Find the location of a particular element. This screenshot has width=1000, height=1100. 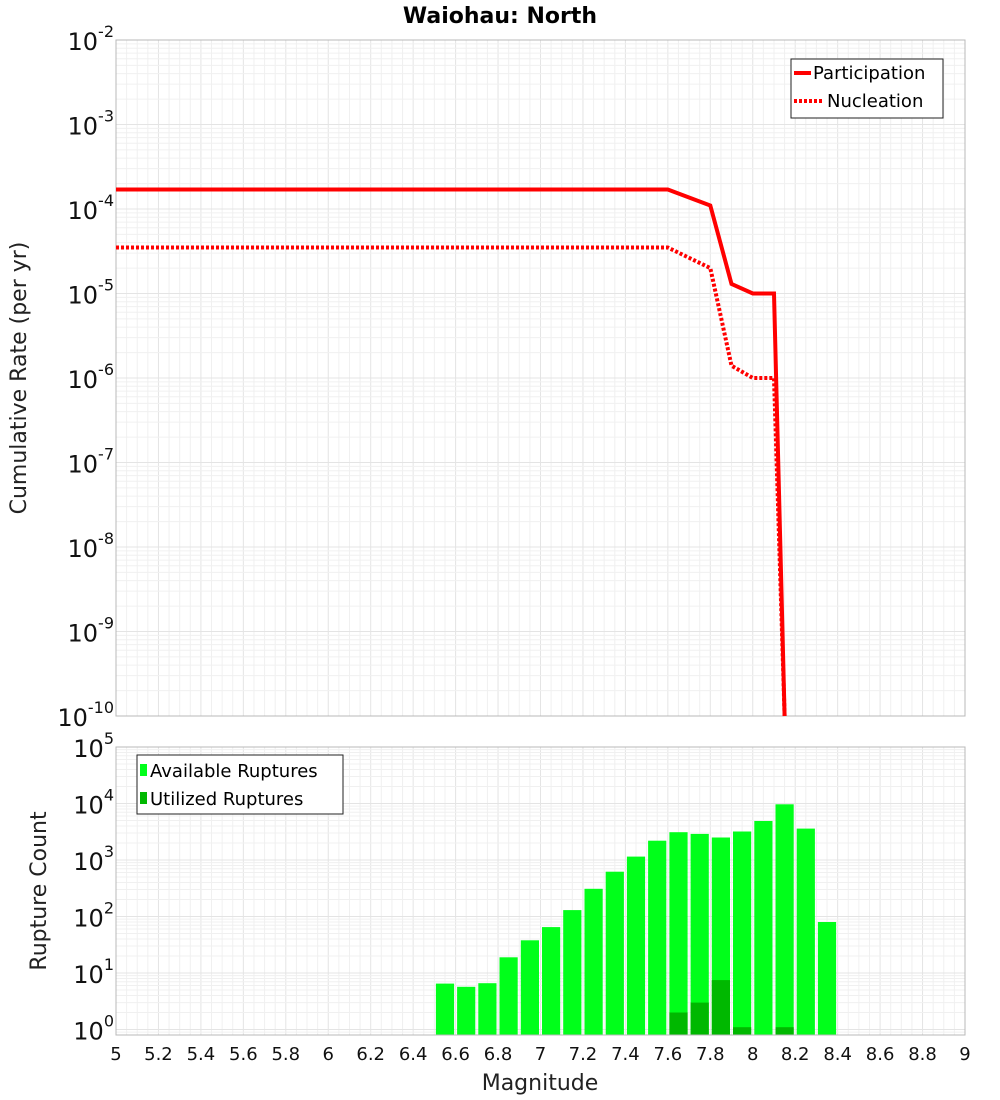

x-tick-label: 5.4 is located at coordinates (201, 1054).